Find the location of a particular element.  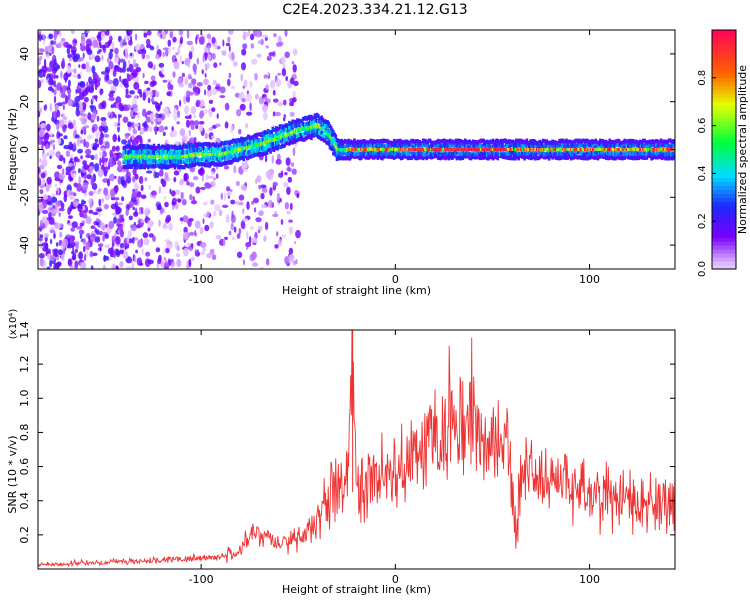

heatmap-x-tick-label: 0 is located at coordinates (395, 279).